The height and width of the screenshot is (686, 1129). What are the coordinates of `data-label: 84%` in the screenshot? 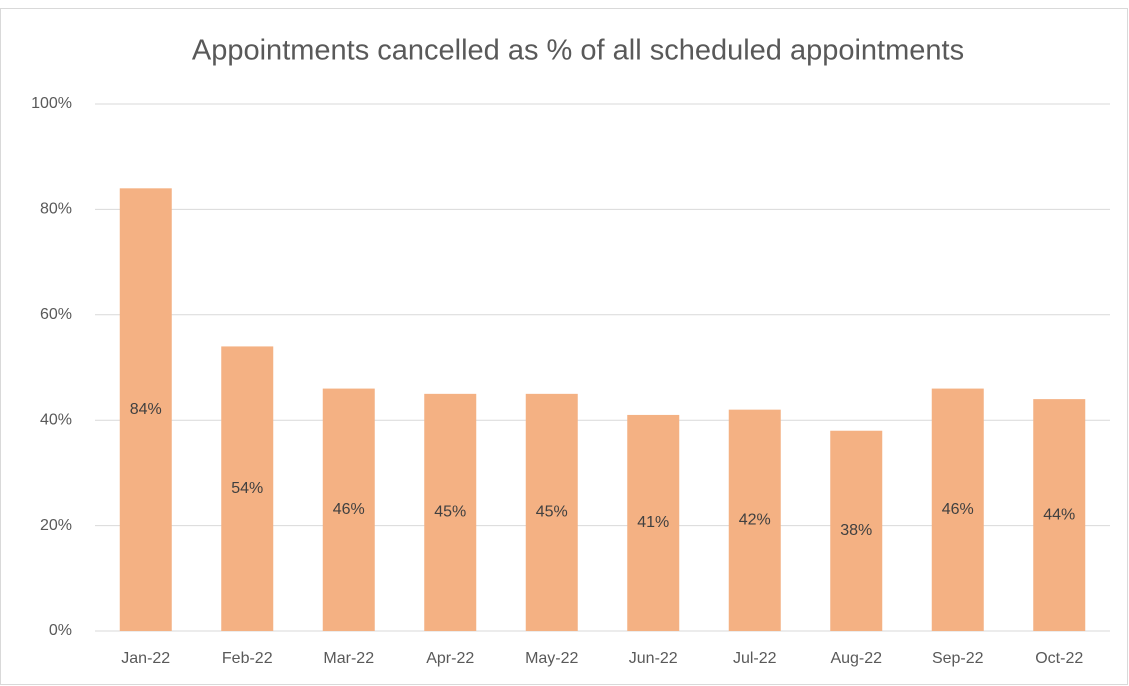 It's located at (146, 409).